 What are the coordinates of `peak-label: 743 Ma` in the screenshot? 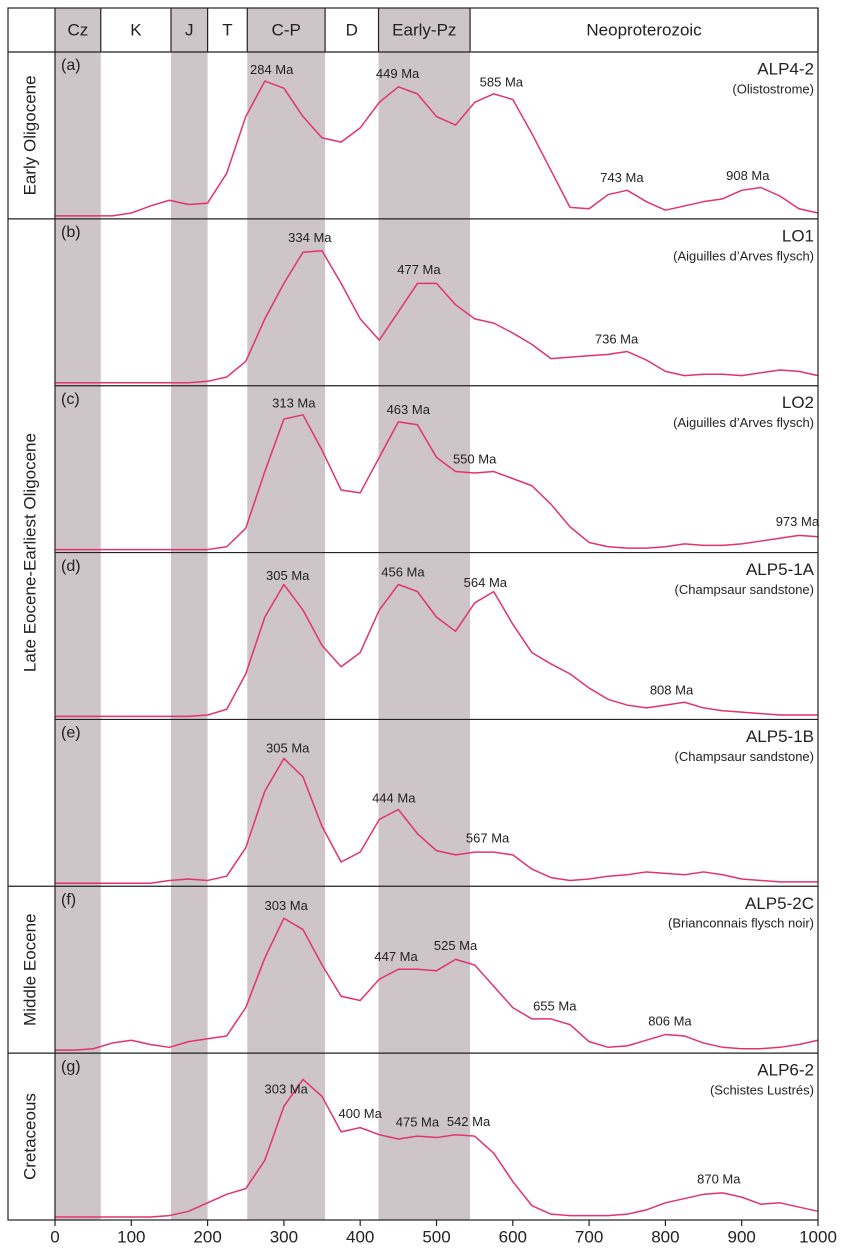 It's located at (622, 177).